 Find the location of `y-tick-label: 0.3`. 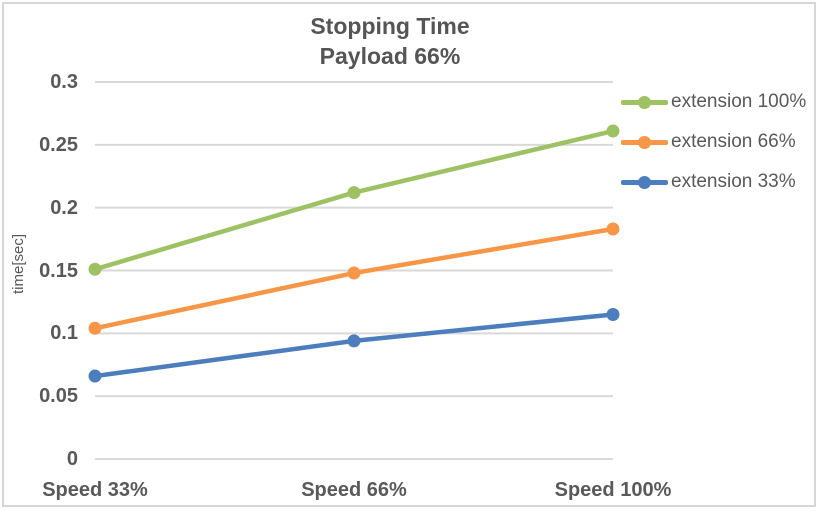

y-tick-label: 0.3 is located at coordinates (64, 82).